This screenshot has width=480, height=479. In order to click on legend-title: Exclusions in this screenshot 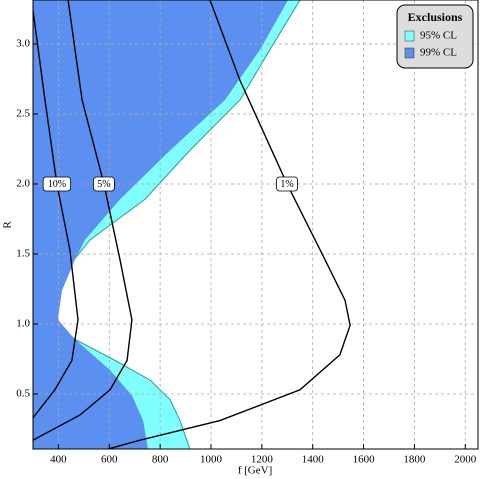, I will do `click(435, 17)`.